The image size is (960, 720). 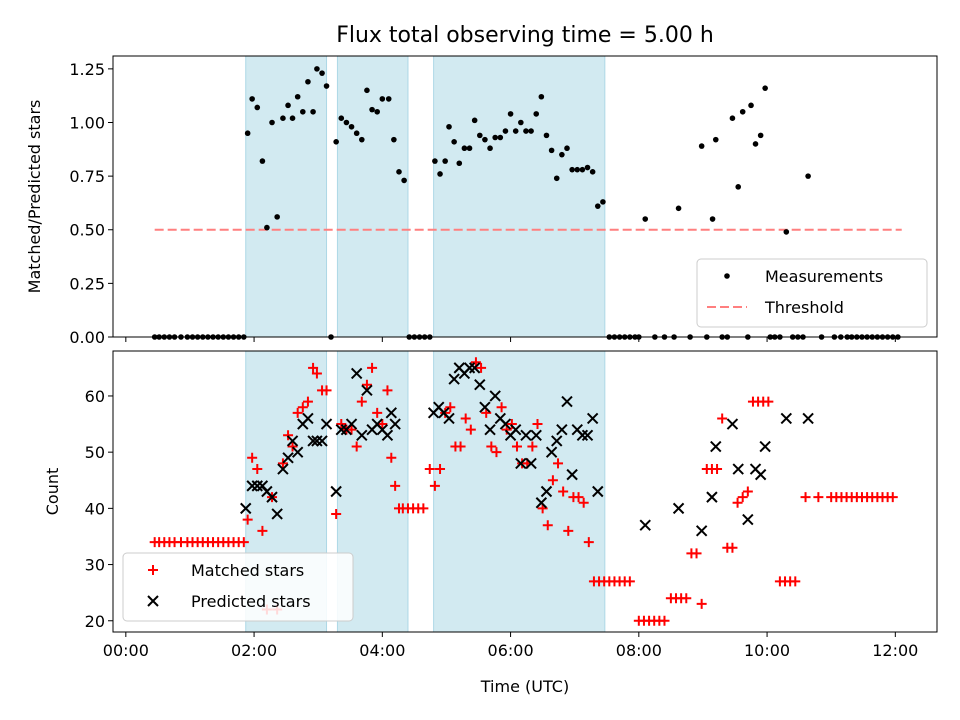 I want to click on y-tick-label: 30, so click(x=95, y=565).